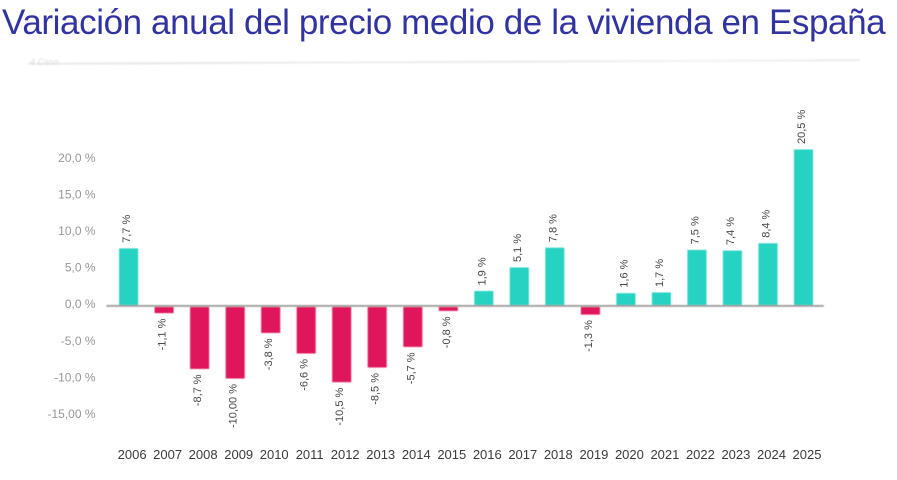 The width and height of the screenshot is (897, 480). Describe the element at coordinates (735, 454) in the screenshot. I see `svg-text: 2023` at that location.